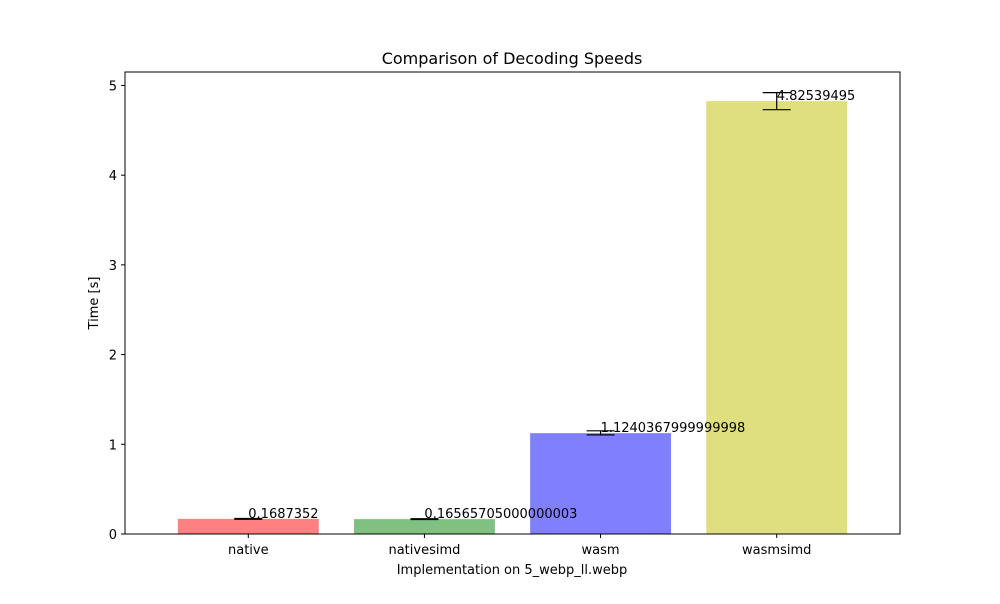 This screenshot has height=604, width=1000. Describe the element at coordinates (113, 266) in the screenshot. I see `y-tick-label-3: 3` at that location.